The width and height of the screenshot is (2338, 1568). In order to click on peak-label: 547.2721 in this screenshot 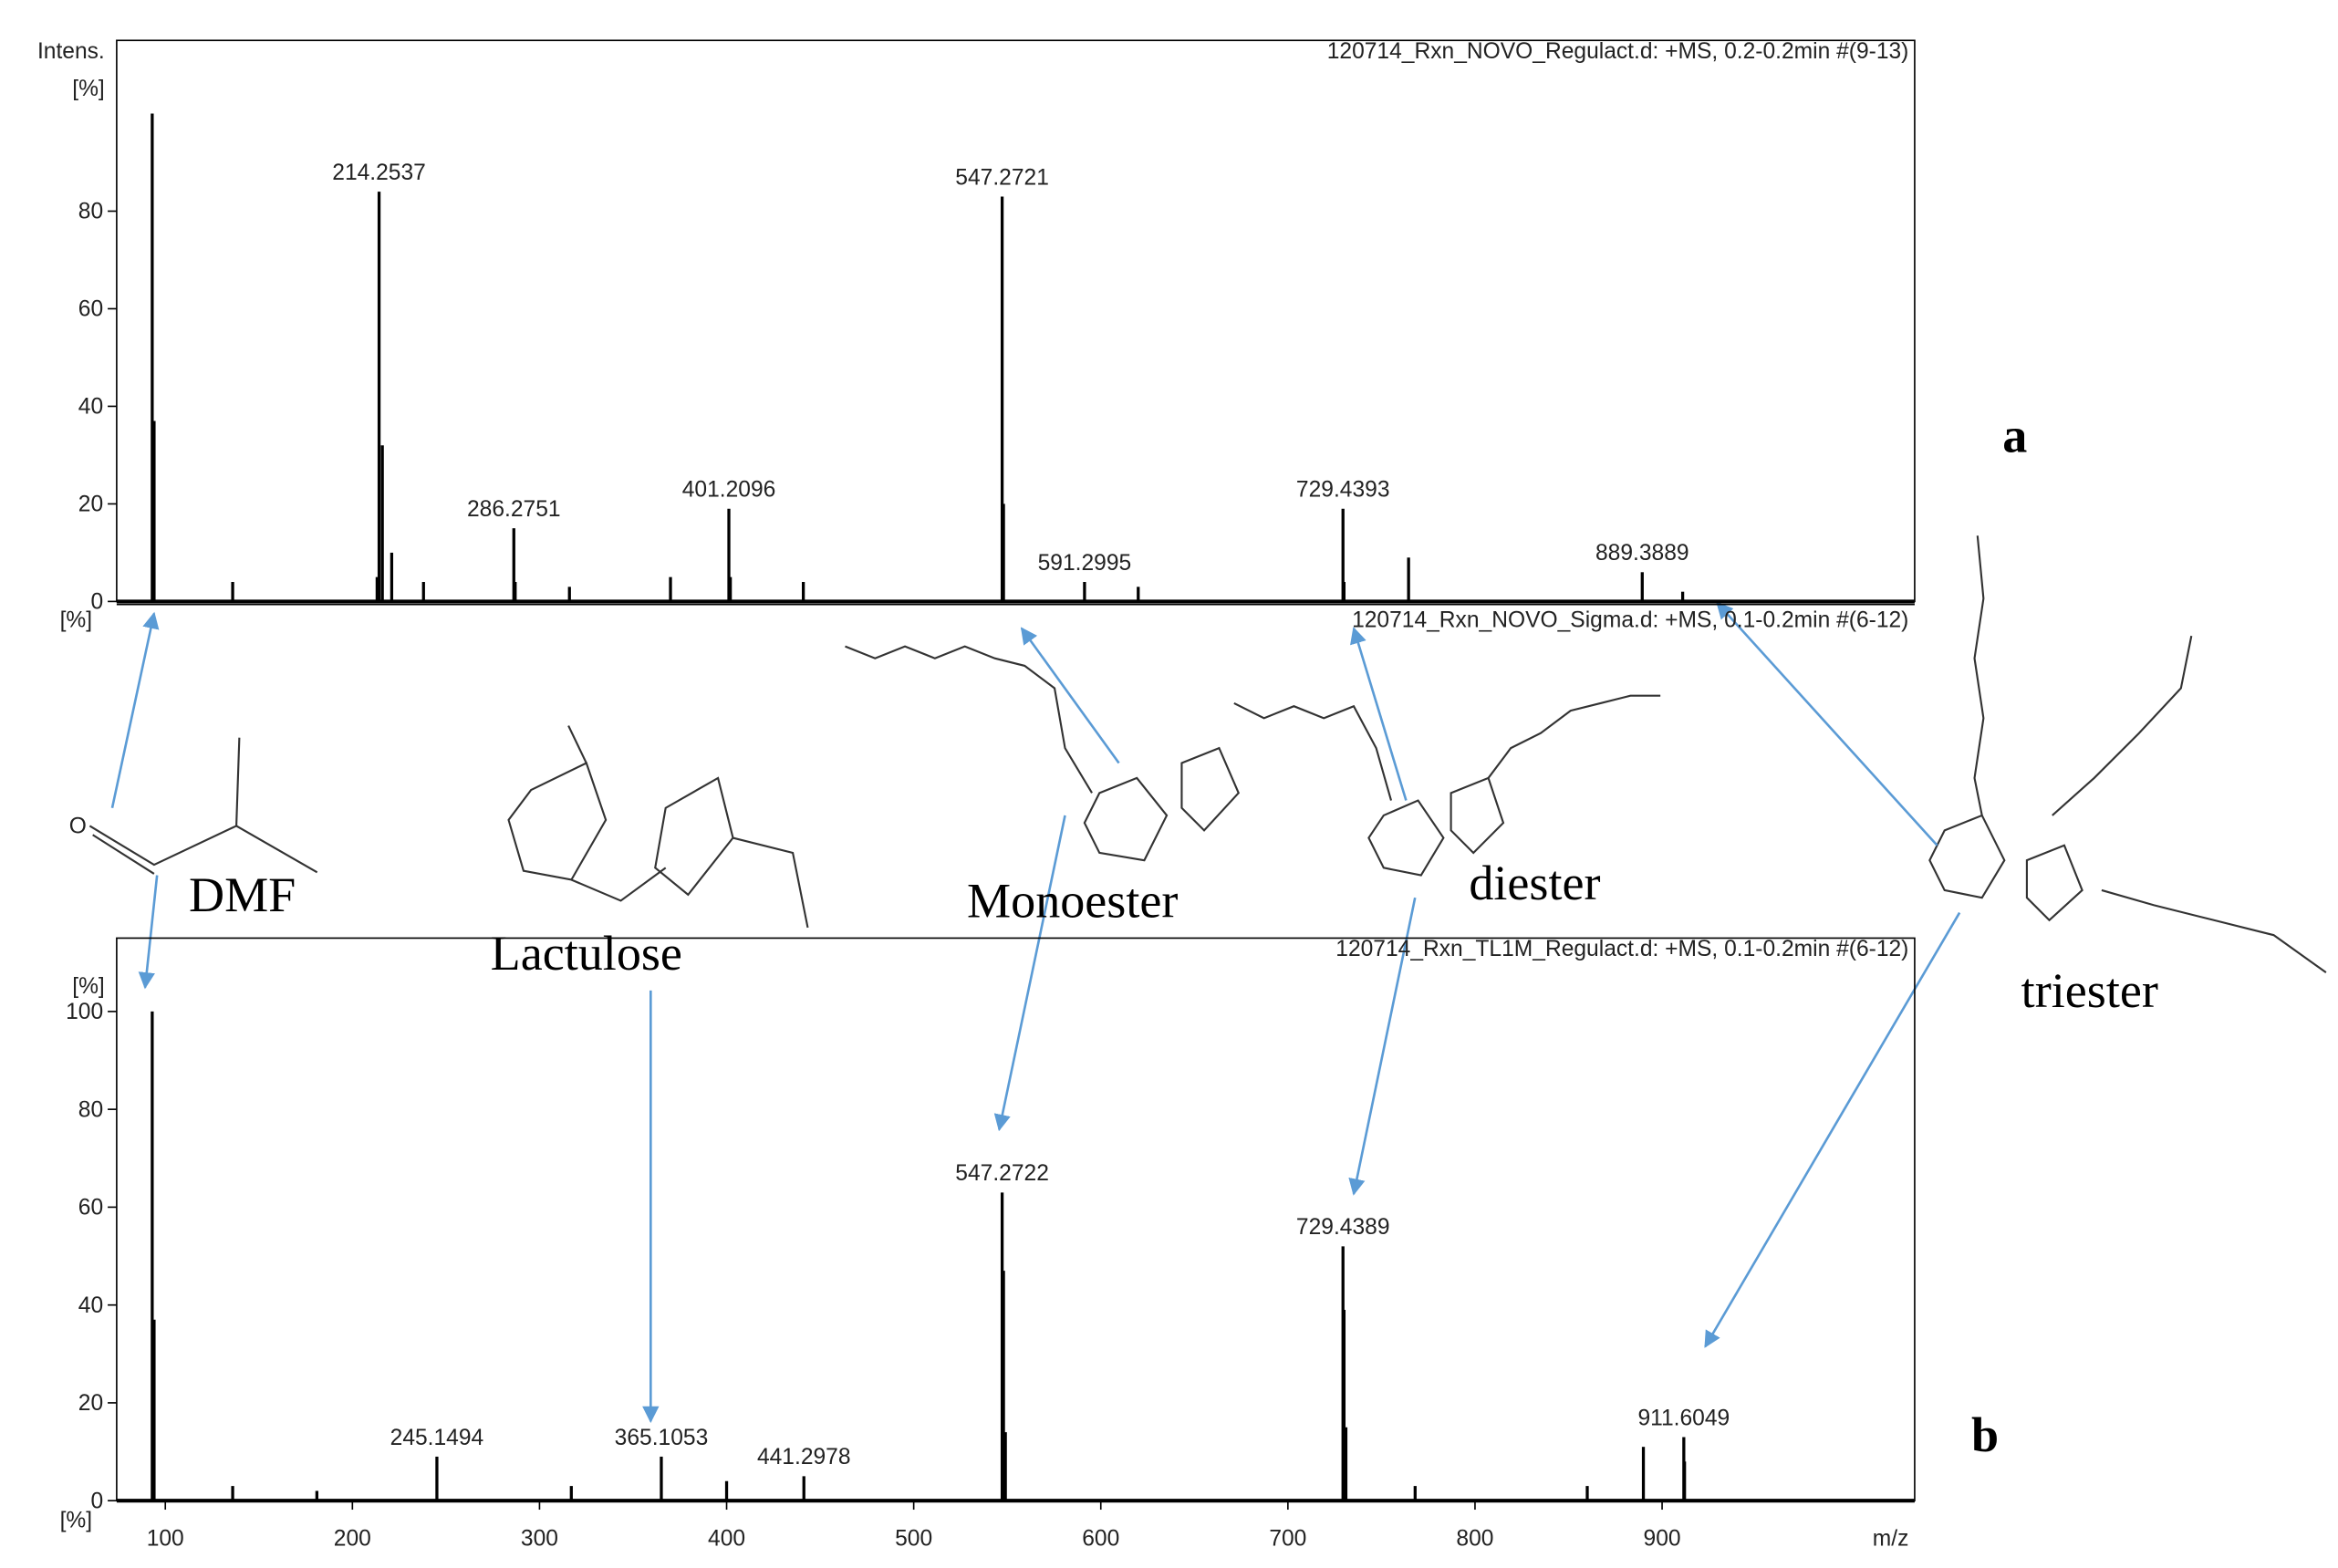, I will do `click(1002, 177)`.